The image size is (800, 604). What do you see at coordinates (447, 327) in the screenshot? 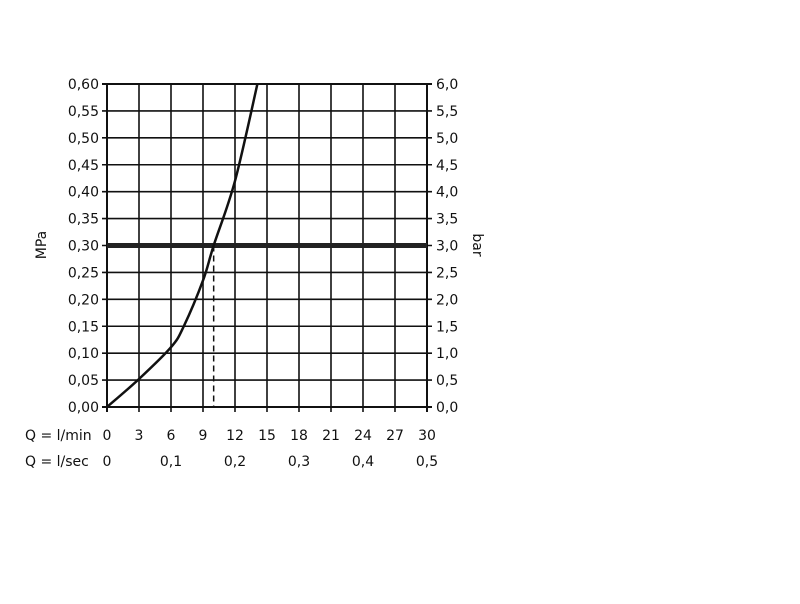
I see `y-tick-label-right: 1,5` at bounding box center [447, 327].